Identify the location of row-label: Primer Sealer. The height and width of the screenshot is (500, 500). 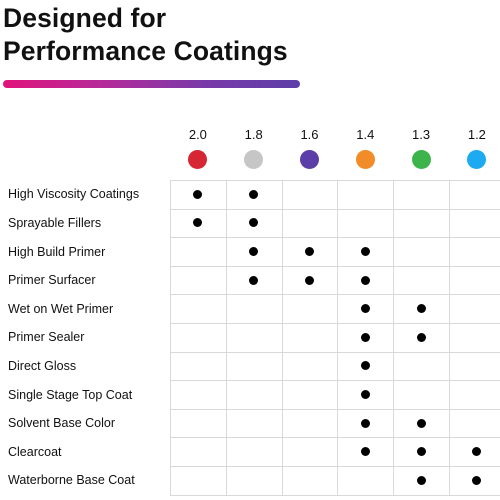
(46, 337).